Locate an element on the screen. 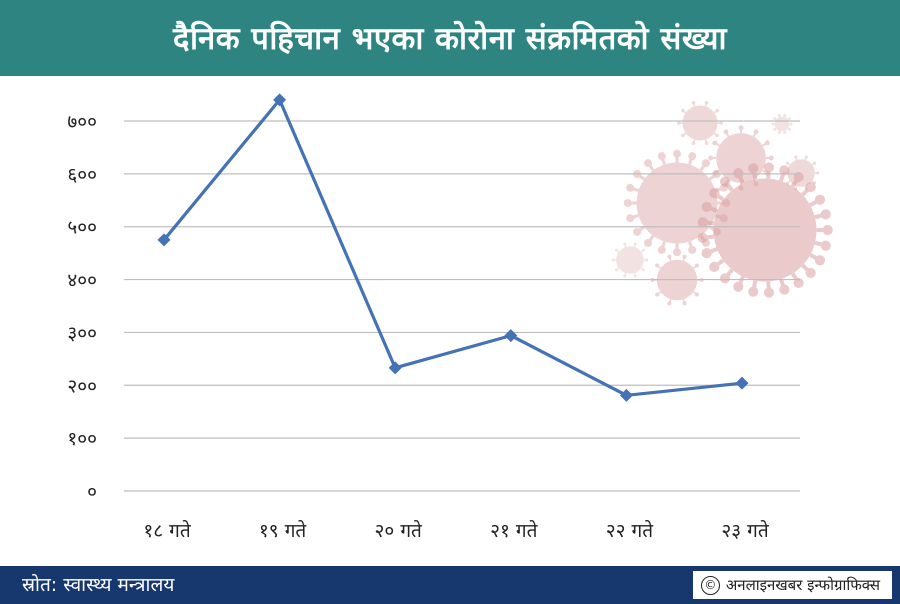 The image size is (900, 604). y-axis-ticks: ० १०० २०० ३०० ४०० ५०० ६०० ७०० is located at coordinates (82, 307).